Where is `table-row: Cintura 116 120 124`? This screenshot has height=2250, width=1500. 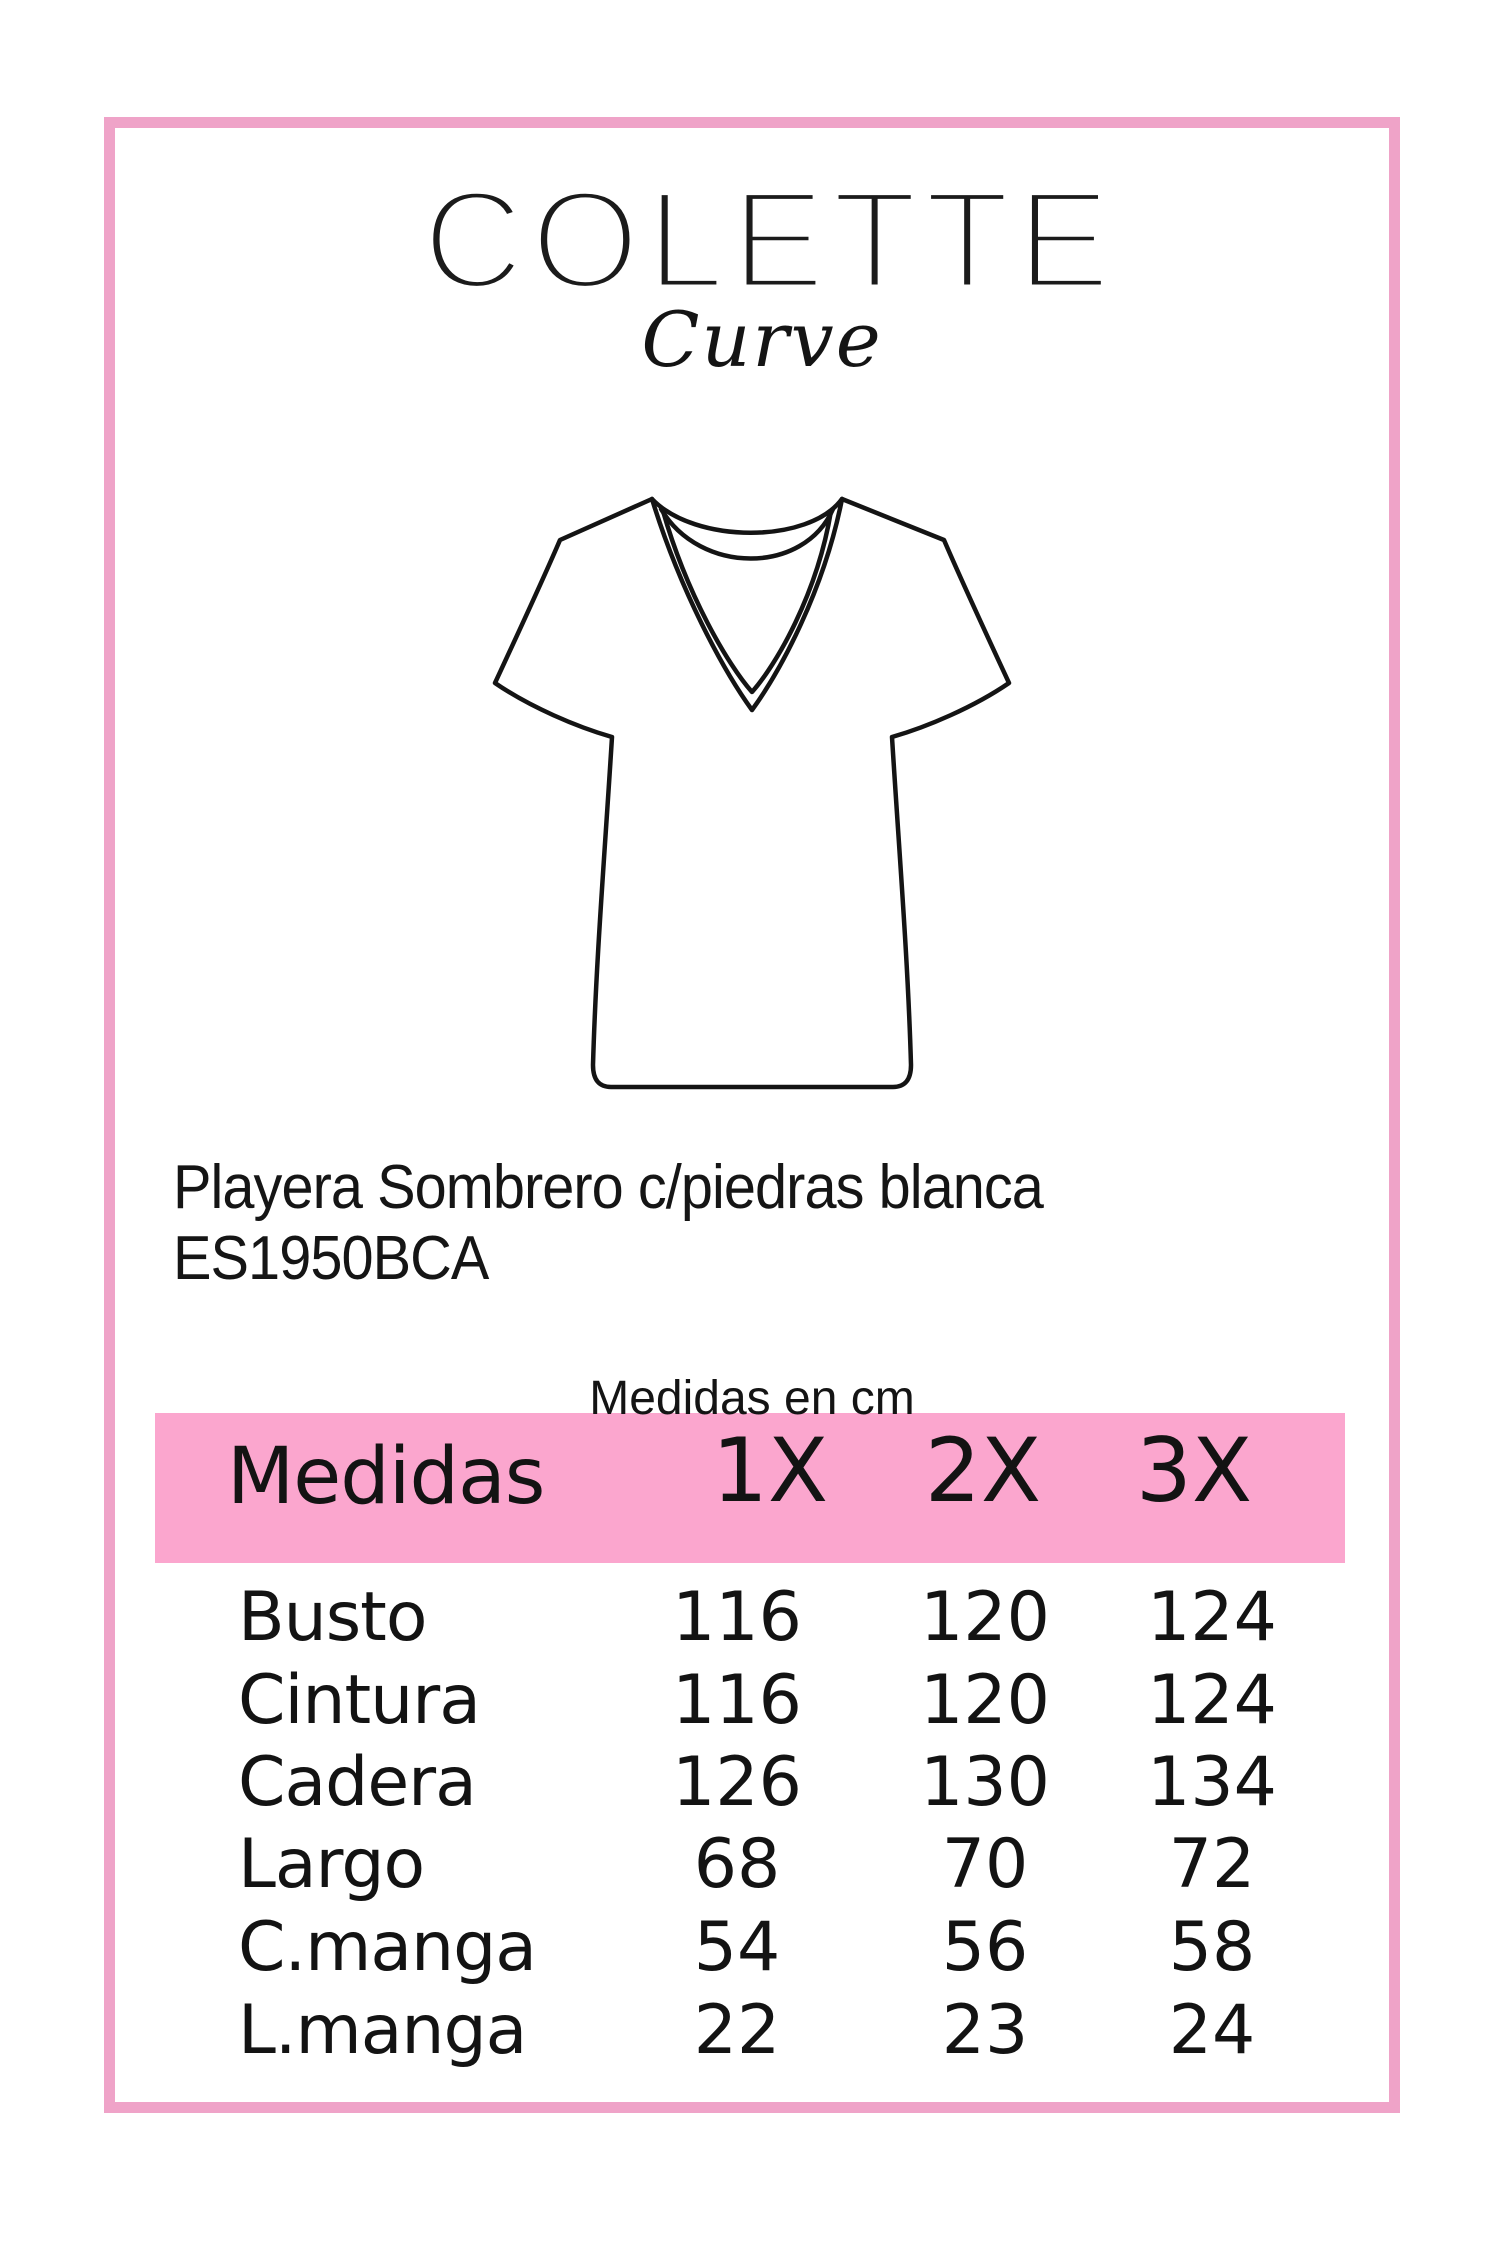
table-row: Cintura 116 120 124 is located at coordinates (750, 1701).